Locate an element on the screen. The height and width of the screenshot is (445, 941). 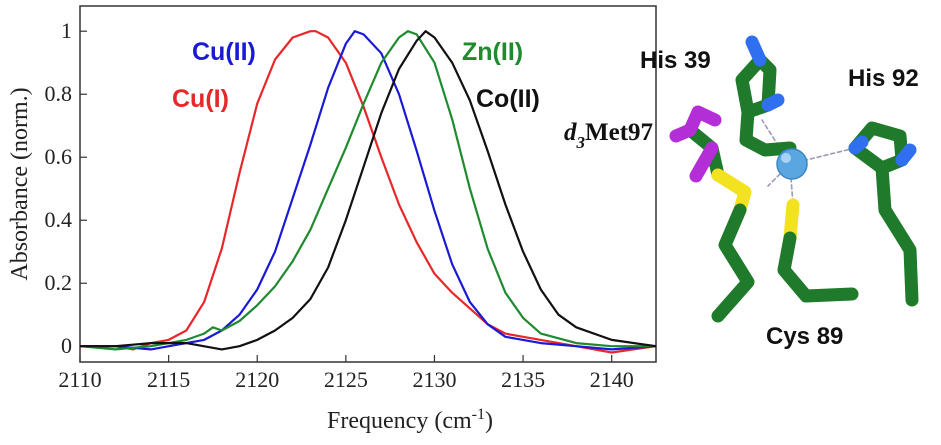
series-label-co-ii: Co(II) is located at coordinates (508, 99).